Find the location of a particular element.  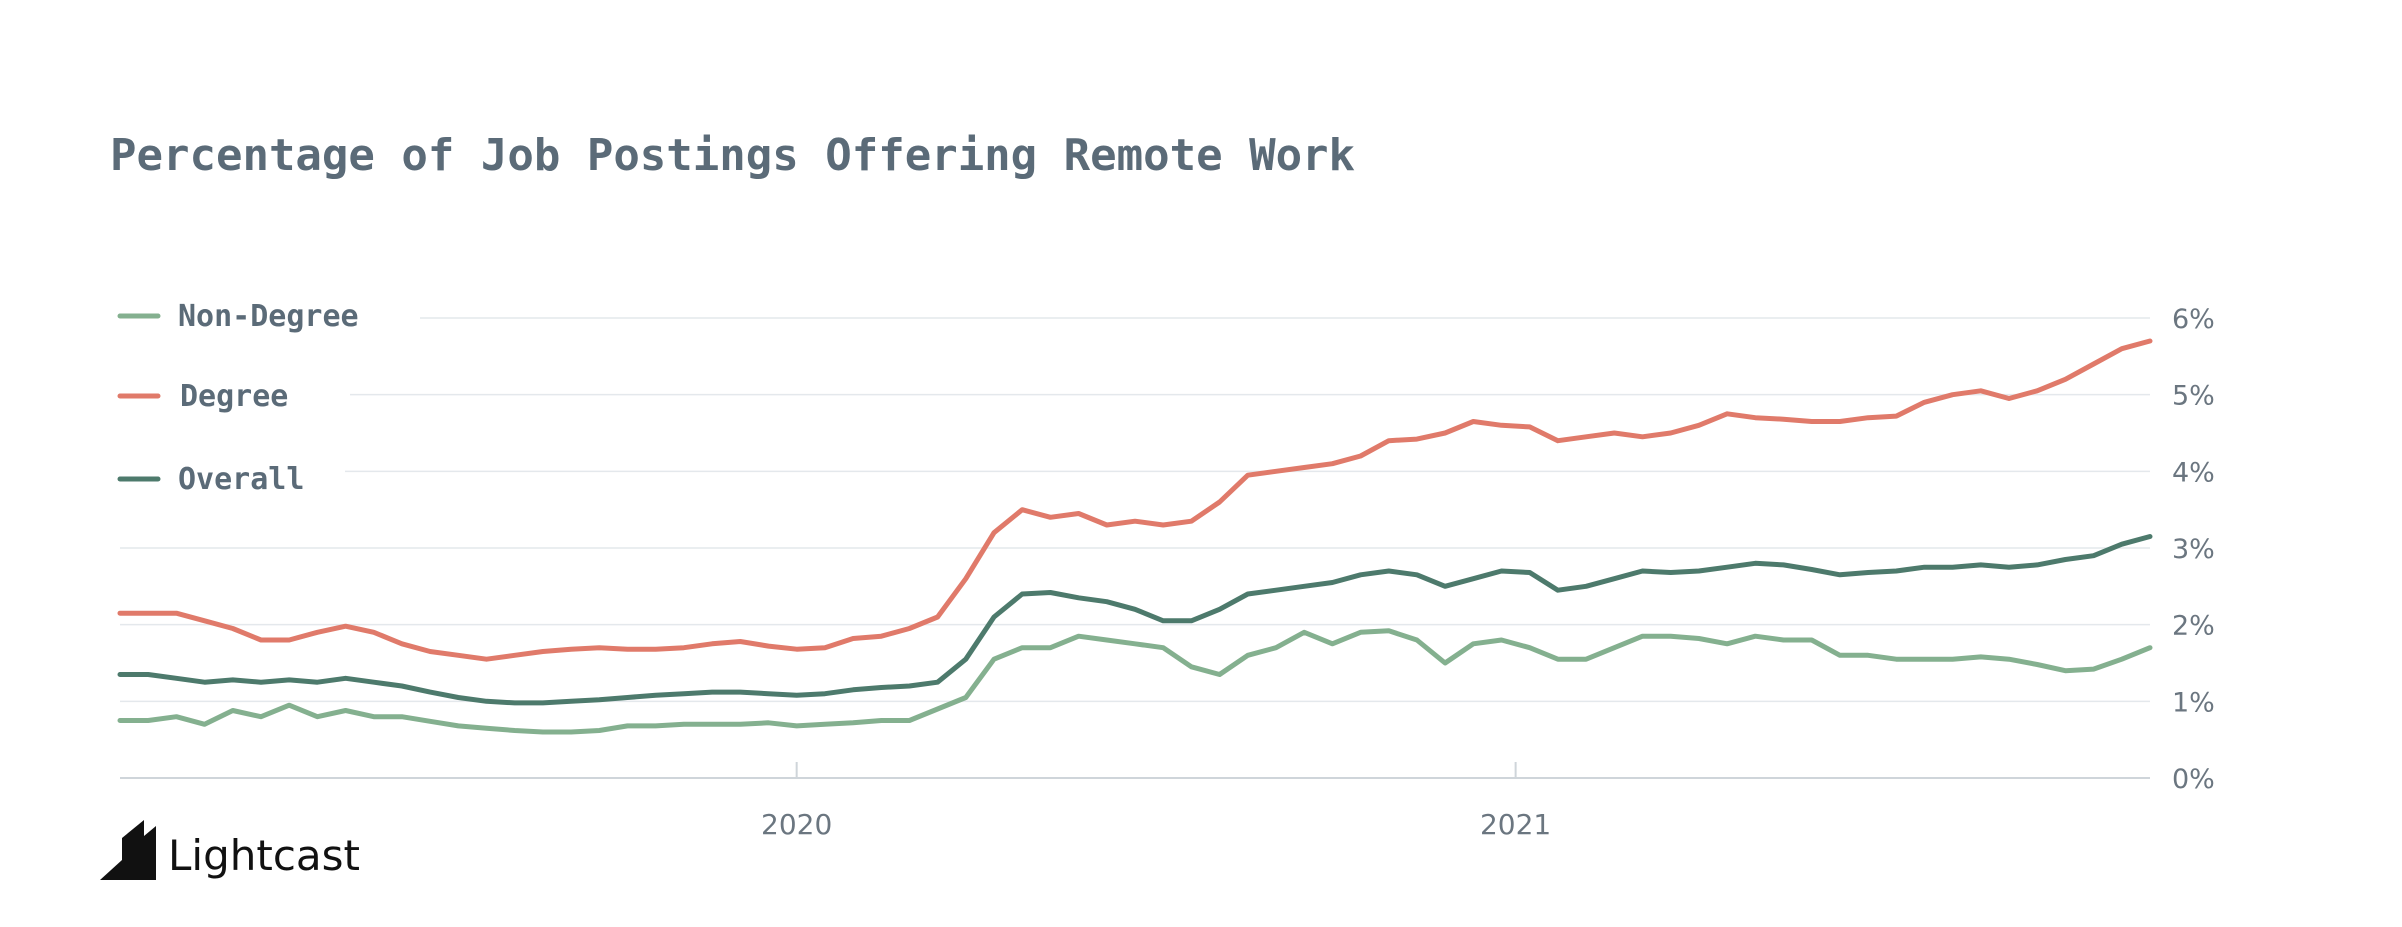

brand-name: Lightcast is located at coordinates (264, 855).